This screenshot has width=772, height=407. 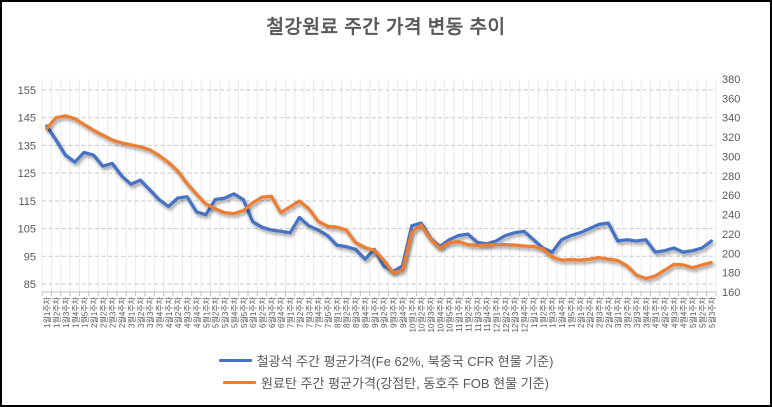 I want to click on x-axis-category-label: 12월1주차, so click(x=497, y=314).